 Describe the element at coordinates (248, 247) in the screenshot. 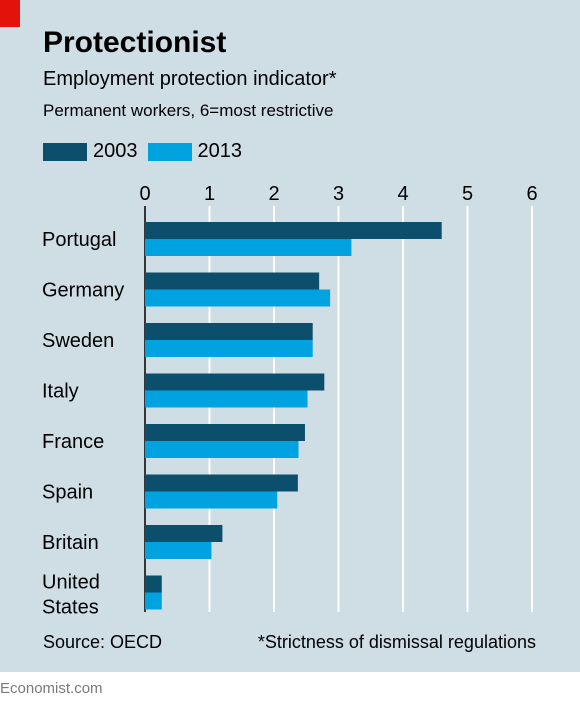

I see `bar-2013-portugal` at that location.